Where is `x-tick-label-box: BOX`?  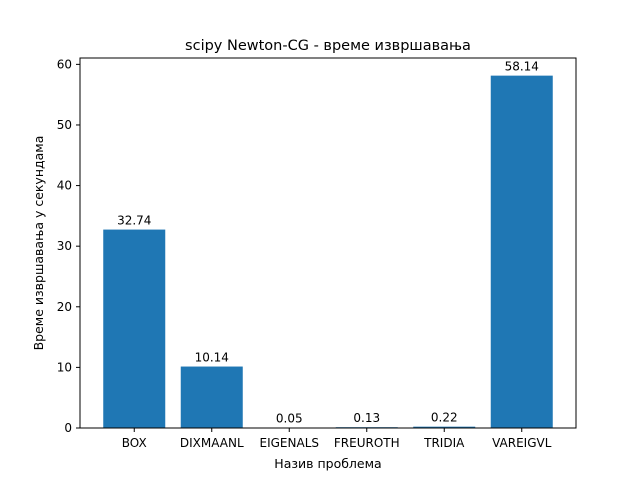
x-tick-label-box: BOX is located at coordinates (134, 443).